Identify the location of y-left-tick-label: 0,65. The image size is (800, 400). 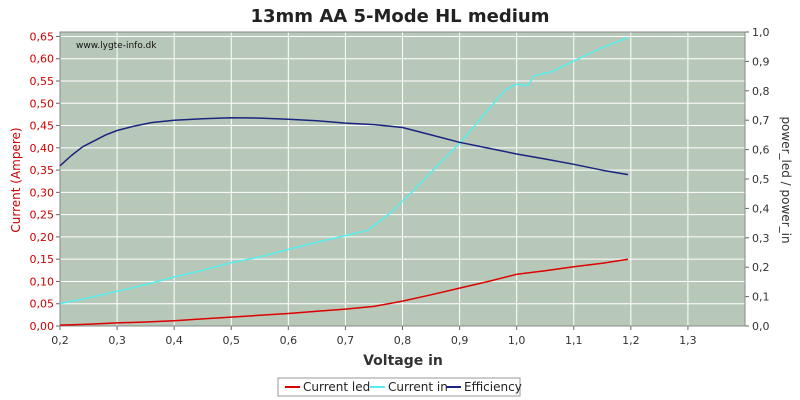
(42, 36).